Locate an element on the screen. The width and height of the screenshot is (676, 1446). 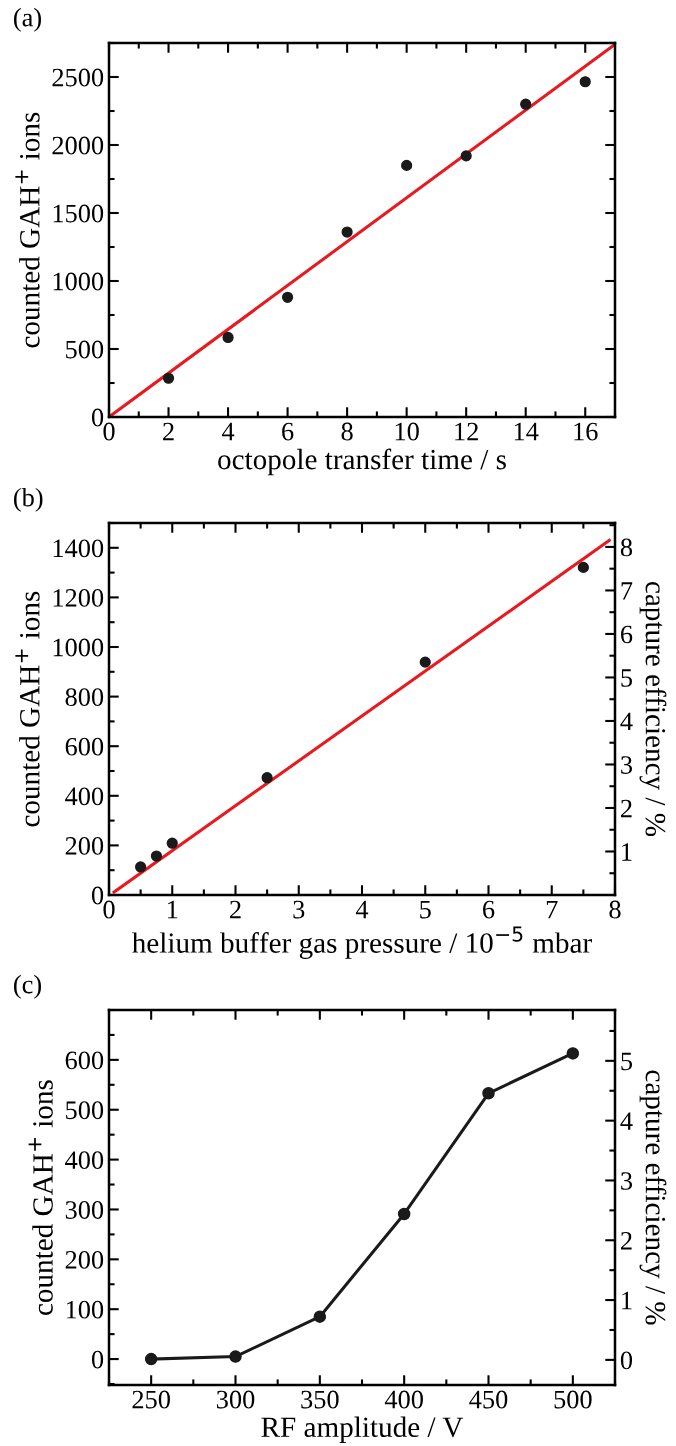
y-tick-label: 2500 is located at coordinates (78, 77).